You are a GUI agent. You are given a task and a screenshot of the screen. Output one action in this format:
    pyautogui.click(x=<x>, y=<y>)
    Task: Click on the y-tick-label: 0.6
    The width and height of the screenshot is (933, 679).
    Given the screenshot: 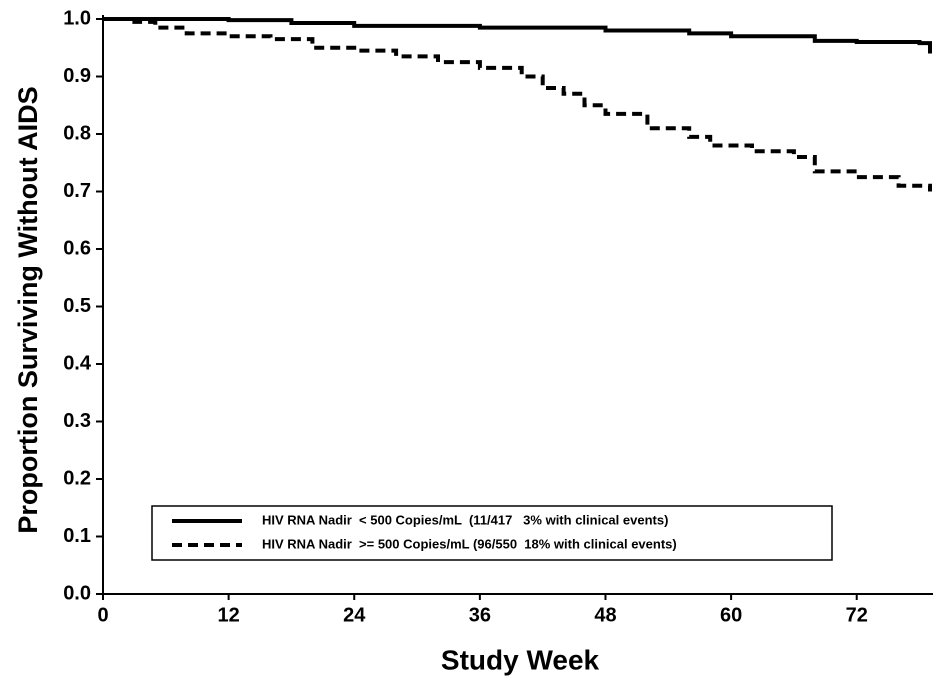 What is the action you would take?
    pyautogui.click(x=77, y=248)
    